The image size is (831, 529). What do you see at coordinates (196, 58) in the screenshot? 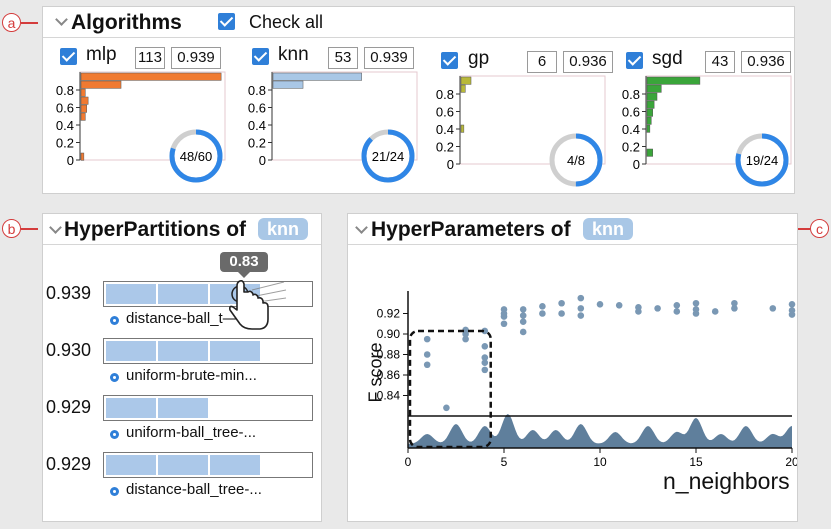
I see `algo-score-mlp: 0.939` at bounding box center [196, 58].